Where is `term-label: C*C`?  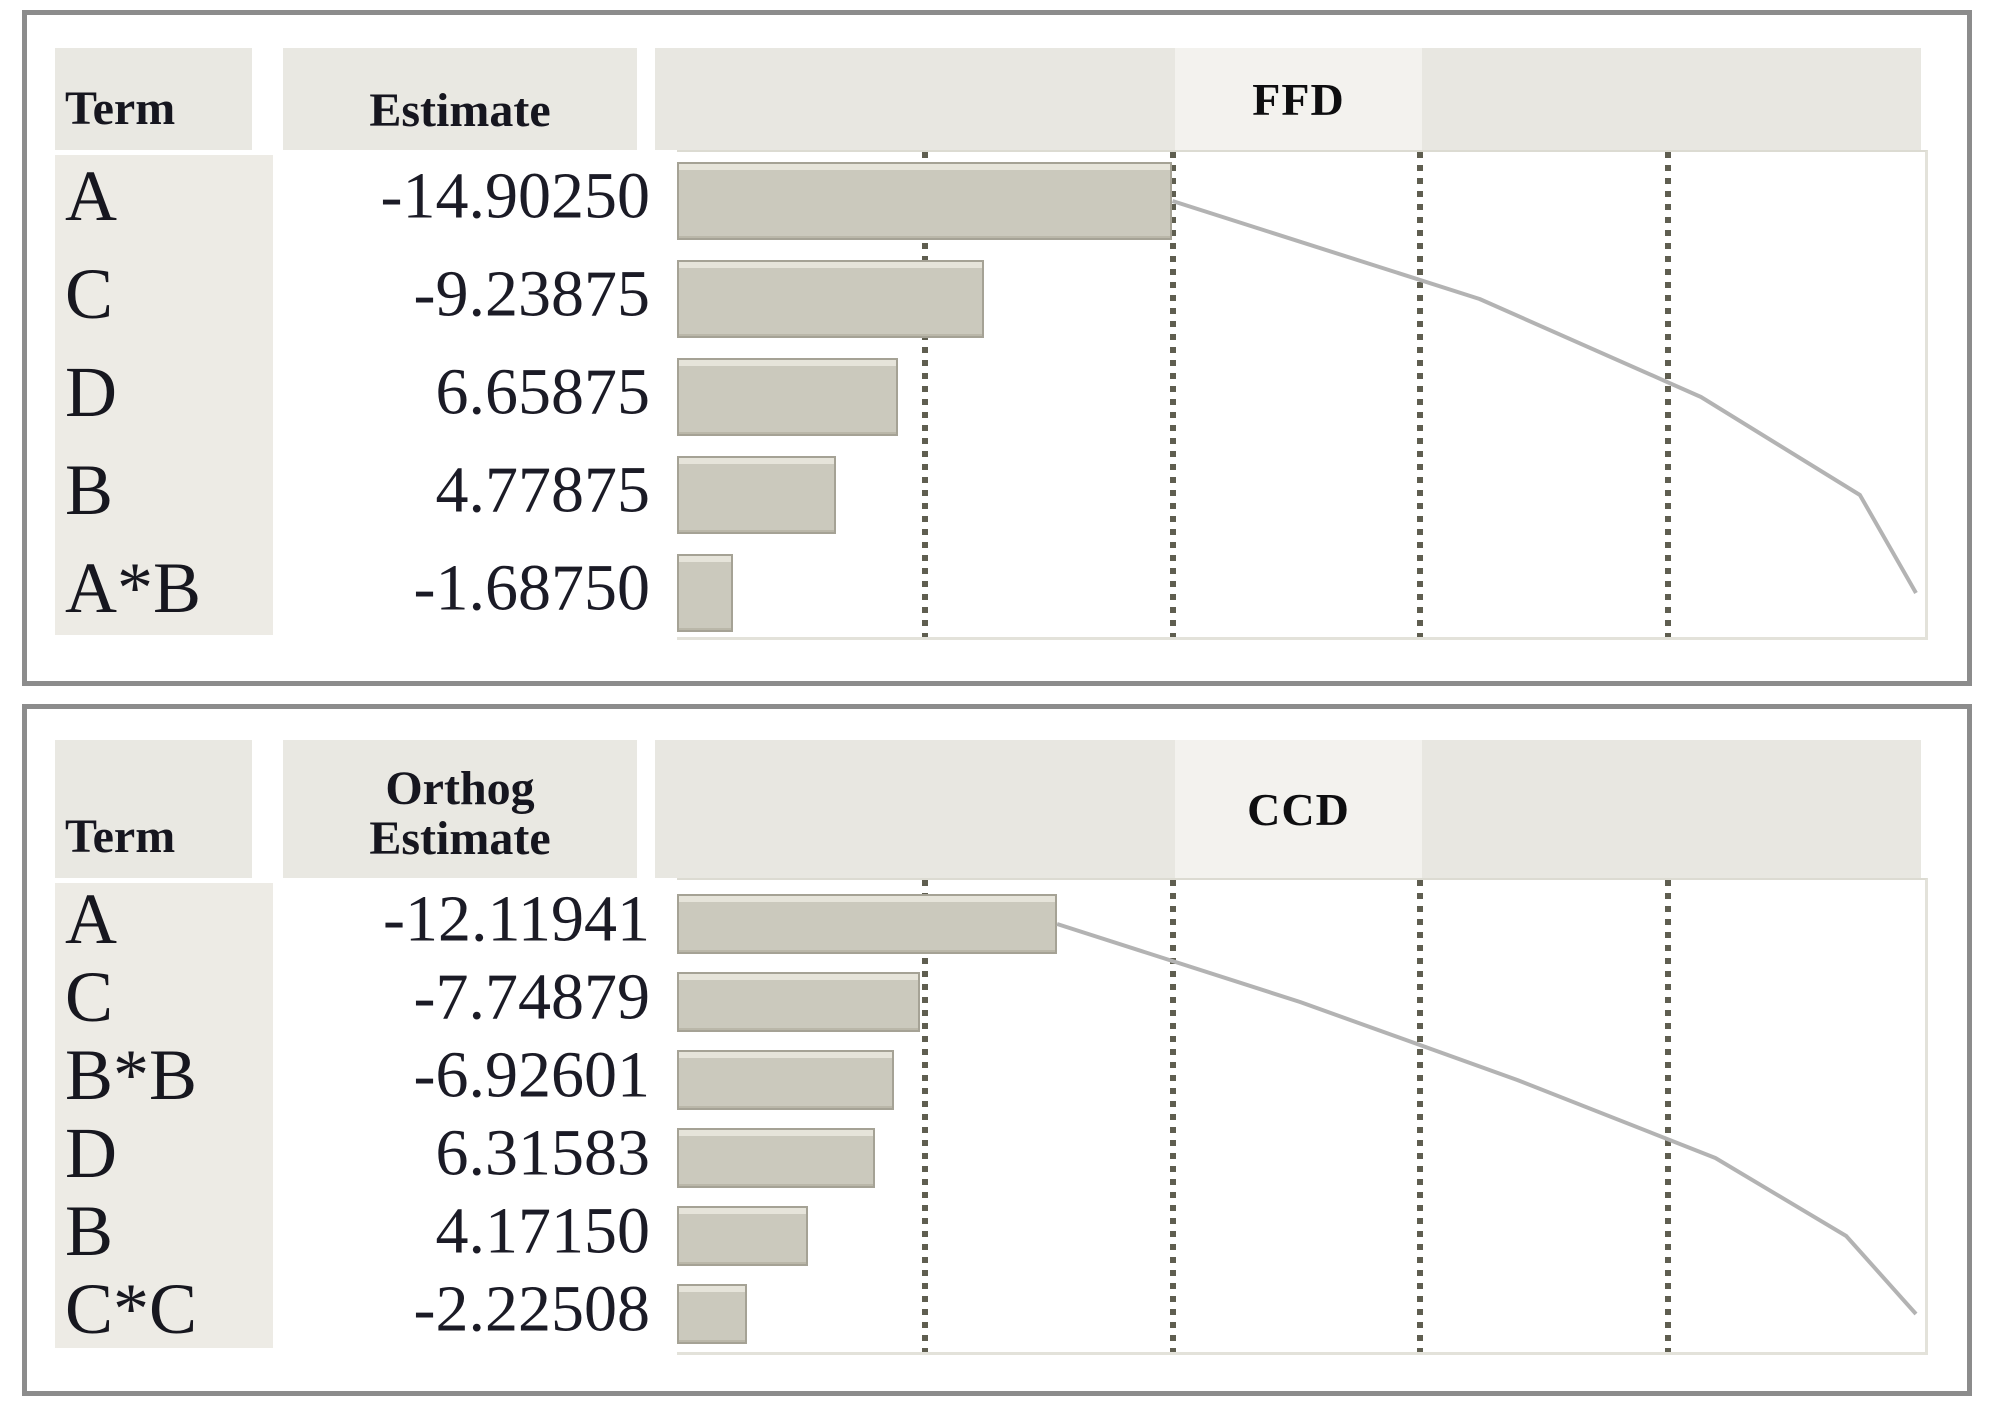
term-label: C*C is located at coordinates (131, 1309).